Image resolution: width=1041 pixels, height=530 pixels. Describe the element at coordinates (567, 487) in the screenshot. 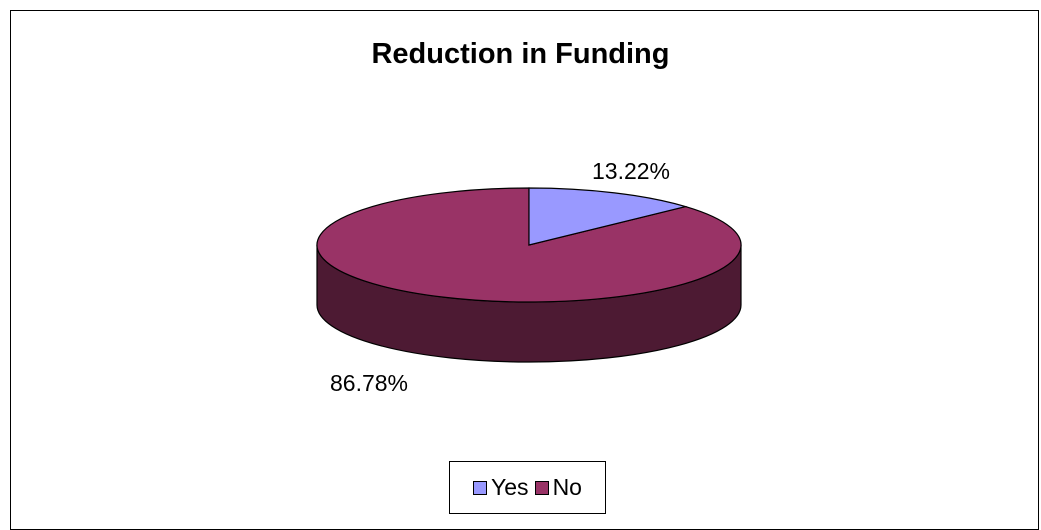

I see `legend-label-no: No` at that location.